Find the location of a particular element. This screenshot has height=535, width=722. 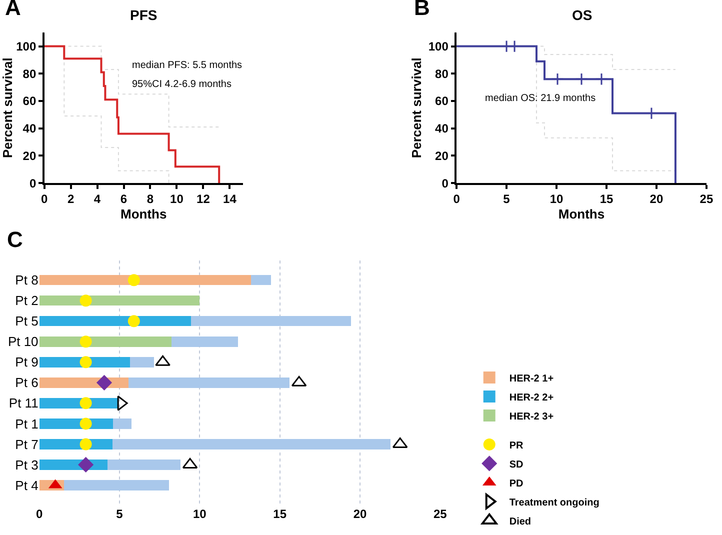

y-tick-label: Pt 11 is located at coordinates (23, 403).